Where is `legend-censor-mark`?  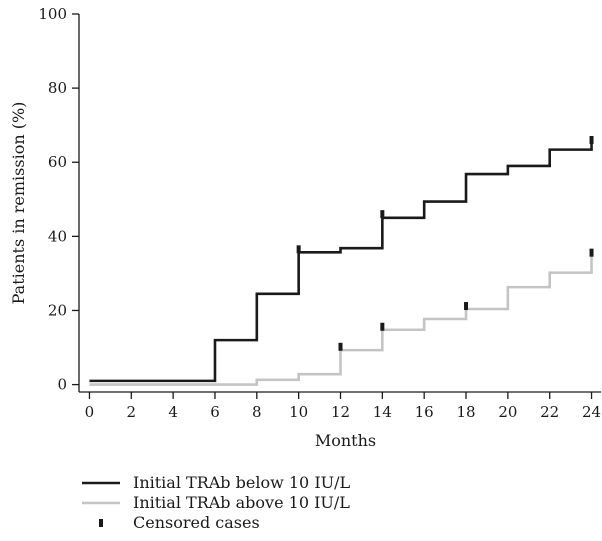 legend-censor-mark is located at coordinates (101, 523).